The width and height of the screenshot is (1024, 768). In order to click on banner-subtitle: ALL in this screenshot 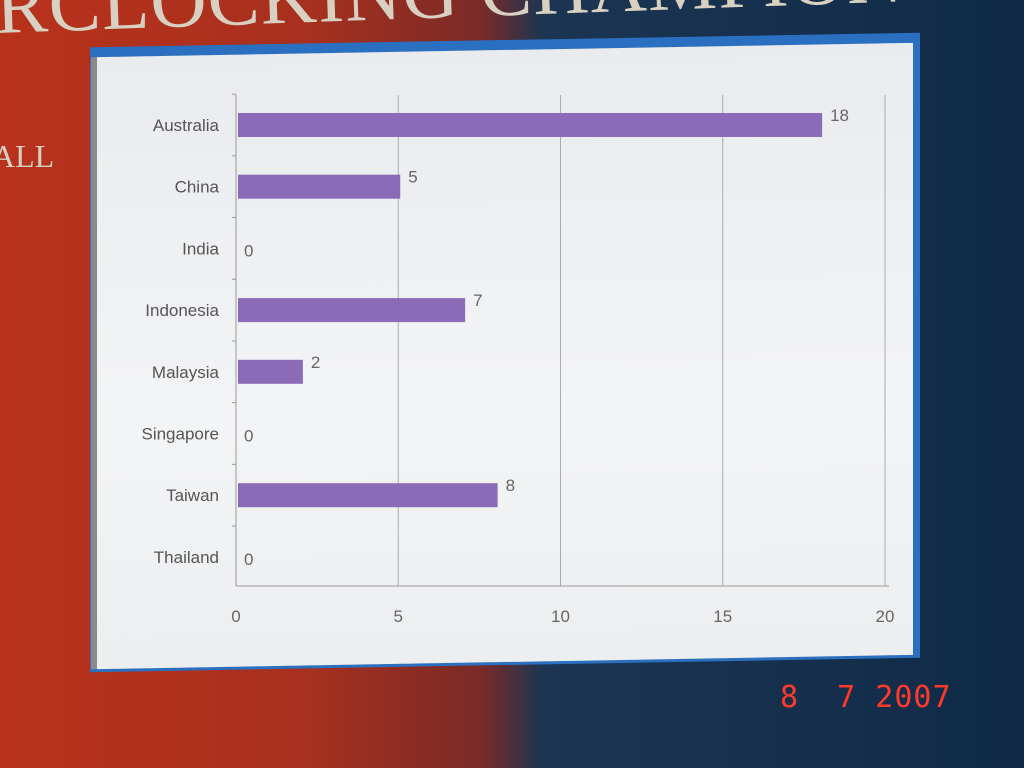, I will do `click(27, 156)`.